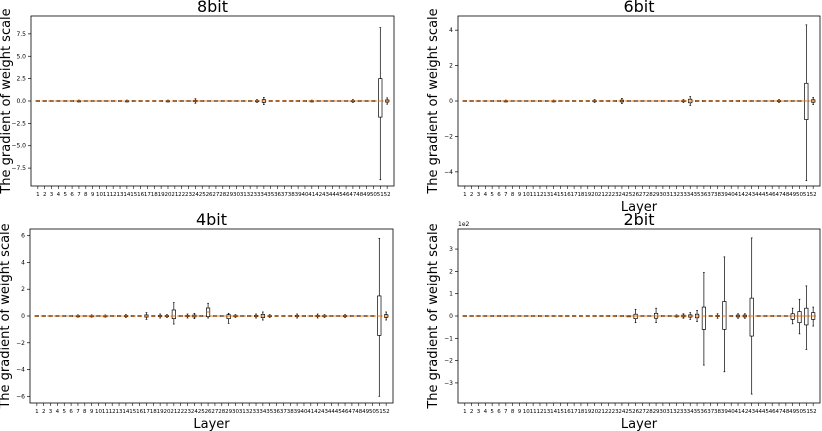 The image size is (822, 431). Describe the element at coordinates (211, 424) in the screenshot. I see `x-axis-label: Layer` at that location.